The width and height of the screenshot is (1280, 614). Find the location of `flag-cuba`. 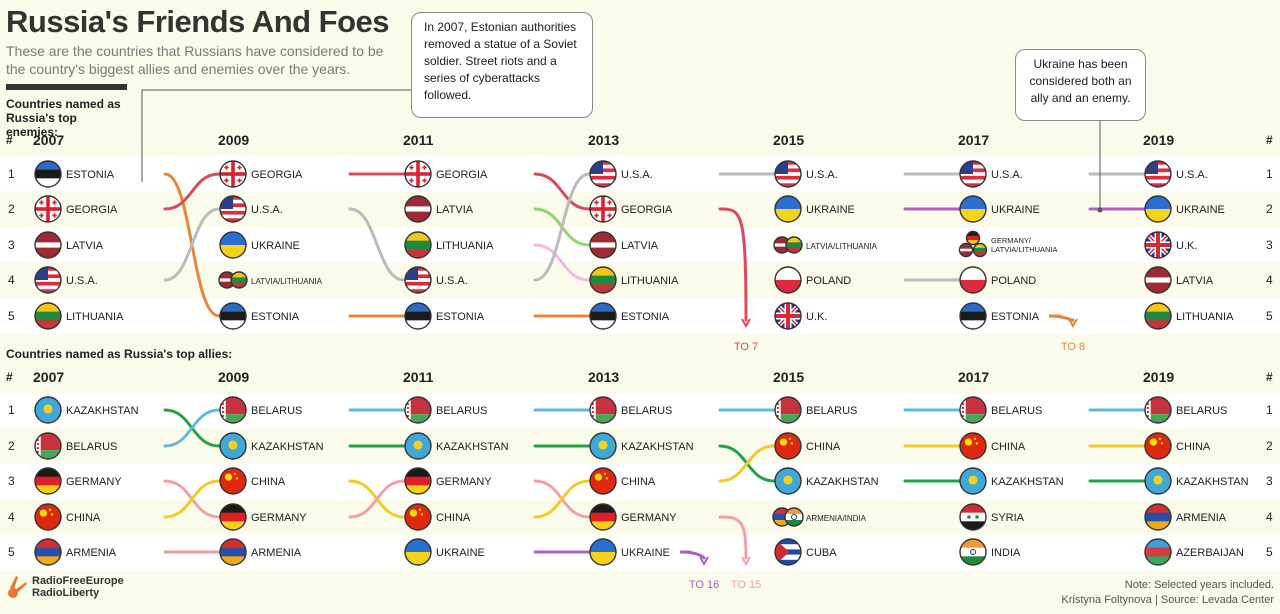

flag-cuba is located at coordinates (788, 552).